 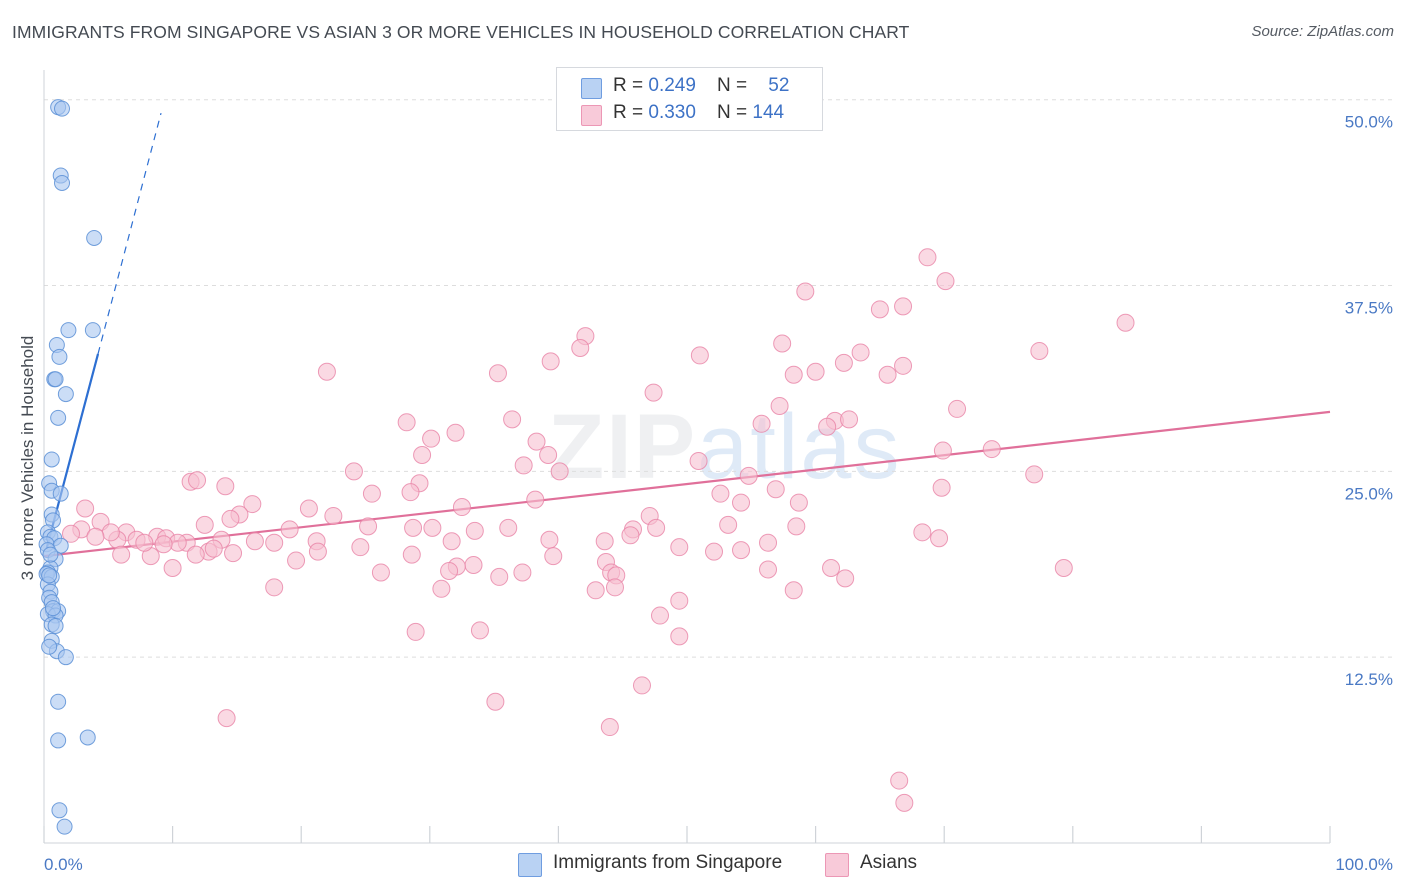 What do you see at coordinates (799, 447) in the screenshot?
I see `watermark-atlas: atlas` at bounding box center [799, 447].